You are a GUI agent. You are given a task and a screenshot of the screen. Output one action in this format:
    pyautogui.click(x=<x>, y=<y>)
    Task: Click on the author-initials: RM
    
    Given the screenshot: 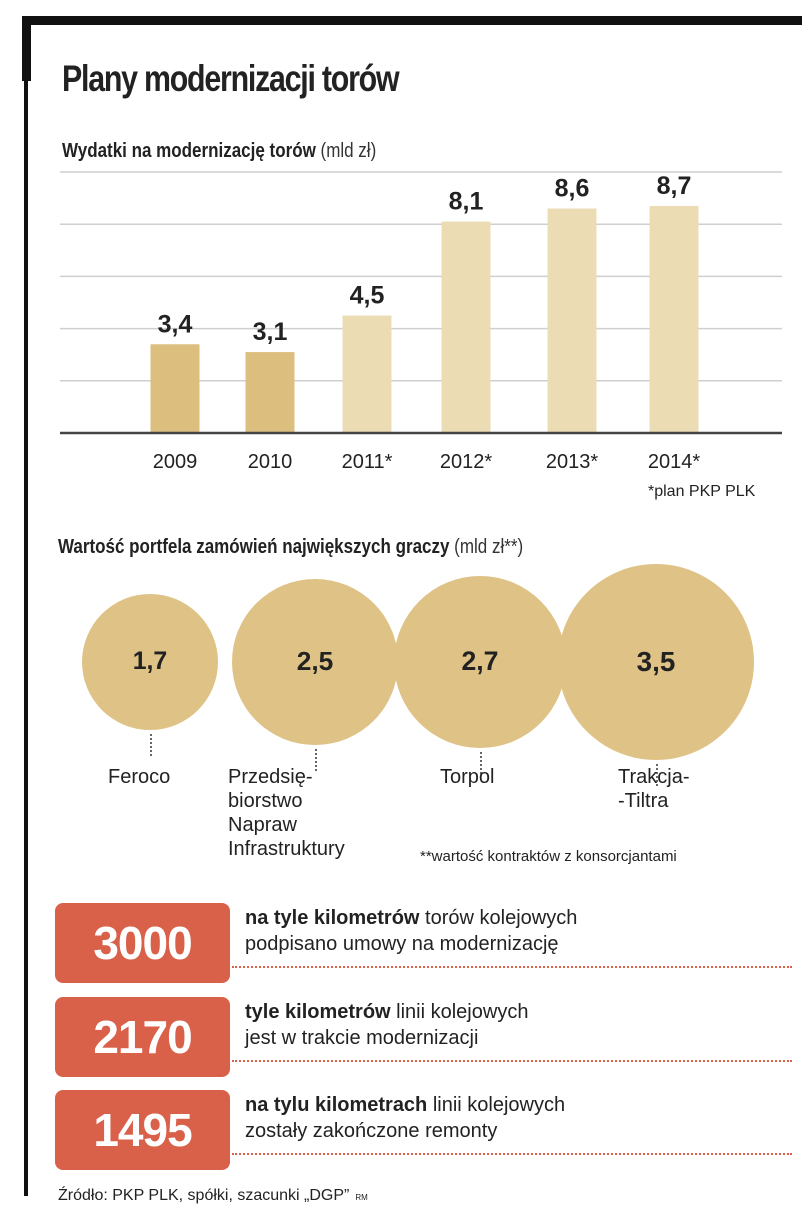 What is the action you would take?
    pyautogui.click(x=361, y=1197)
    